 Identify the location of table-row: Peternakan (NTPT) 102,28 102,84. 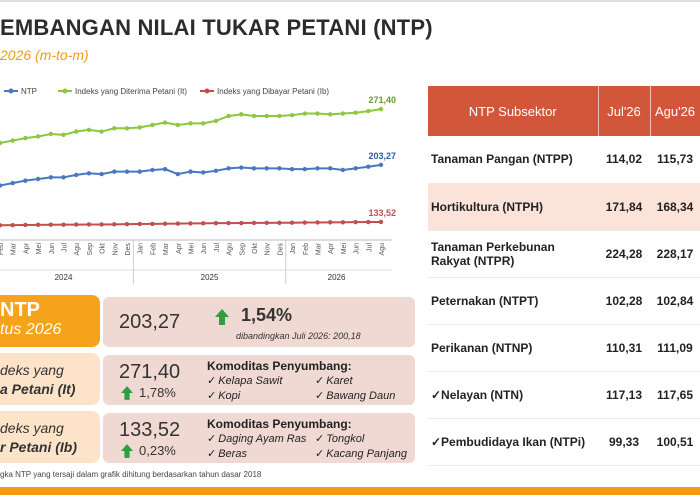
(564, 301).